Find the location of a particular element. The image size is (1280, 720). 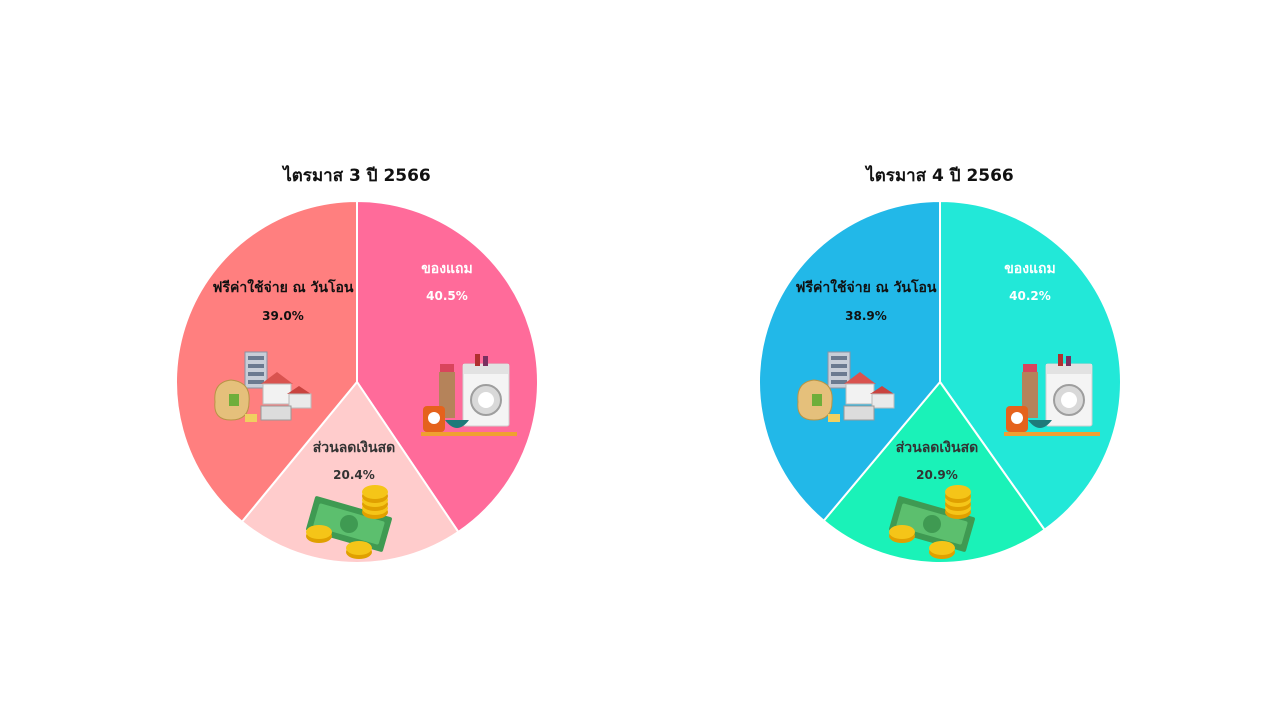

chart-title: ไตรมาส 3 ปี 2566 is located at coordinates (357, 176).